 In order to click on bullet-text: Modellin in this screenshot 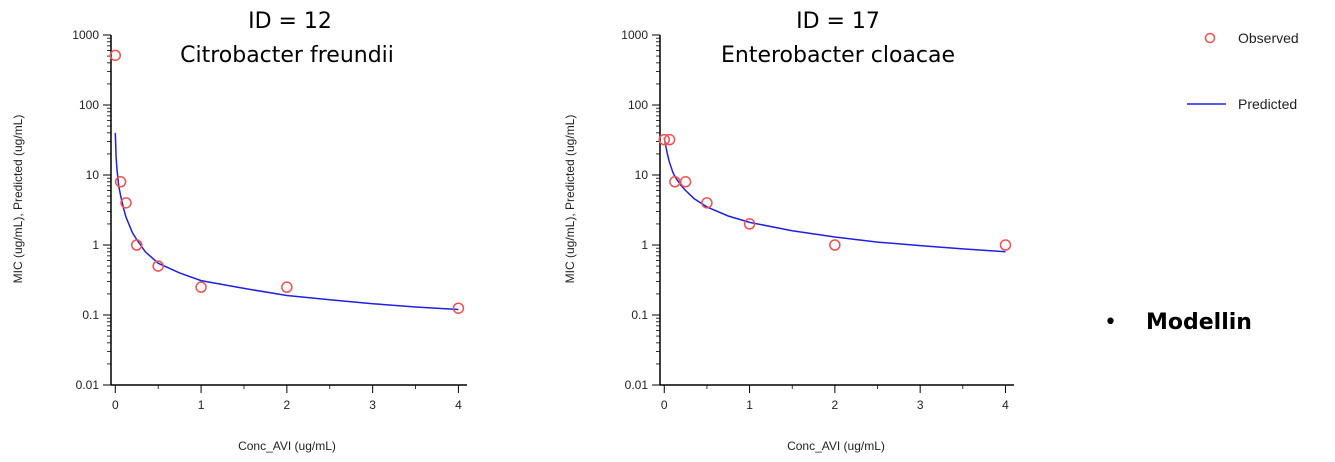, I will do `click(1199, 322)`.